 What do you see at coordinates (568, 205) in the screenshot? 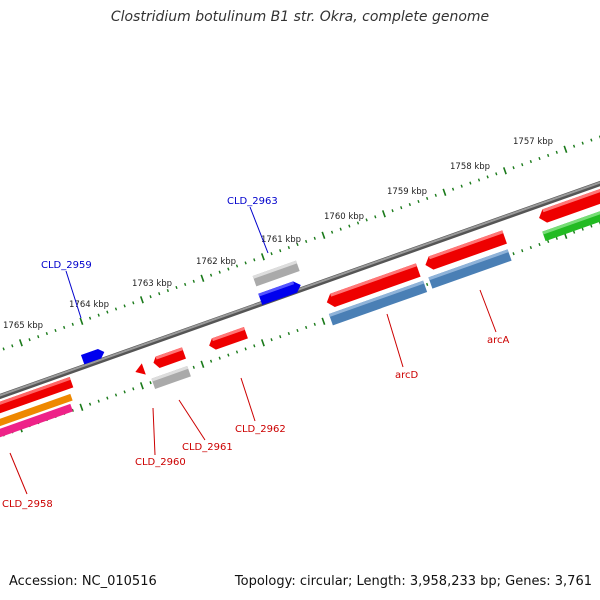
I see `gene-arrow-right-red` at bounding box center [568, 205].